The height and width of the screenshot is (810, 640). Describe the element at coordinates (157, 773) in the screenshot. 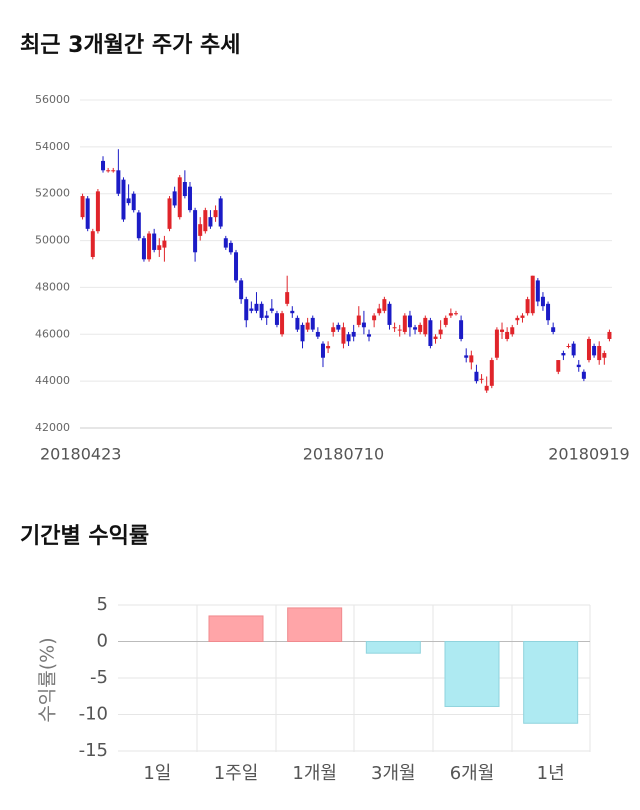

I see `x-tick-label: 1일` at that location.